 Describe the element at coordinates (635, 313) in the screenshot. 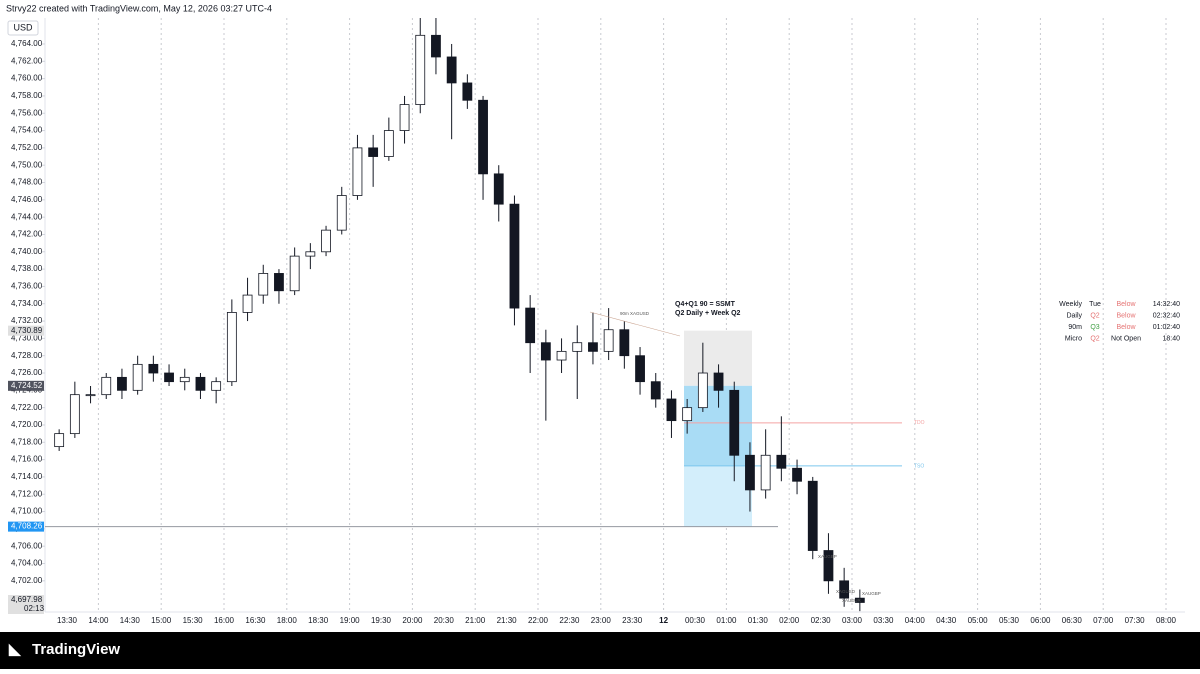

I see `small-label: 90m XAGUSD` at that location.